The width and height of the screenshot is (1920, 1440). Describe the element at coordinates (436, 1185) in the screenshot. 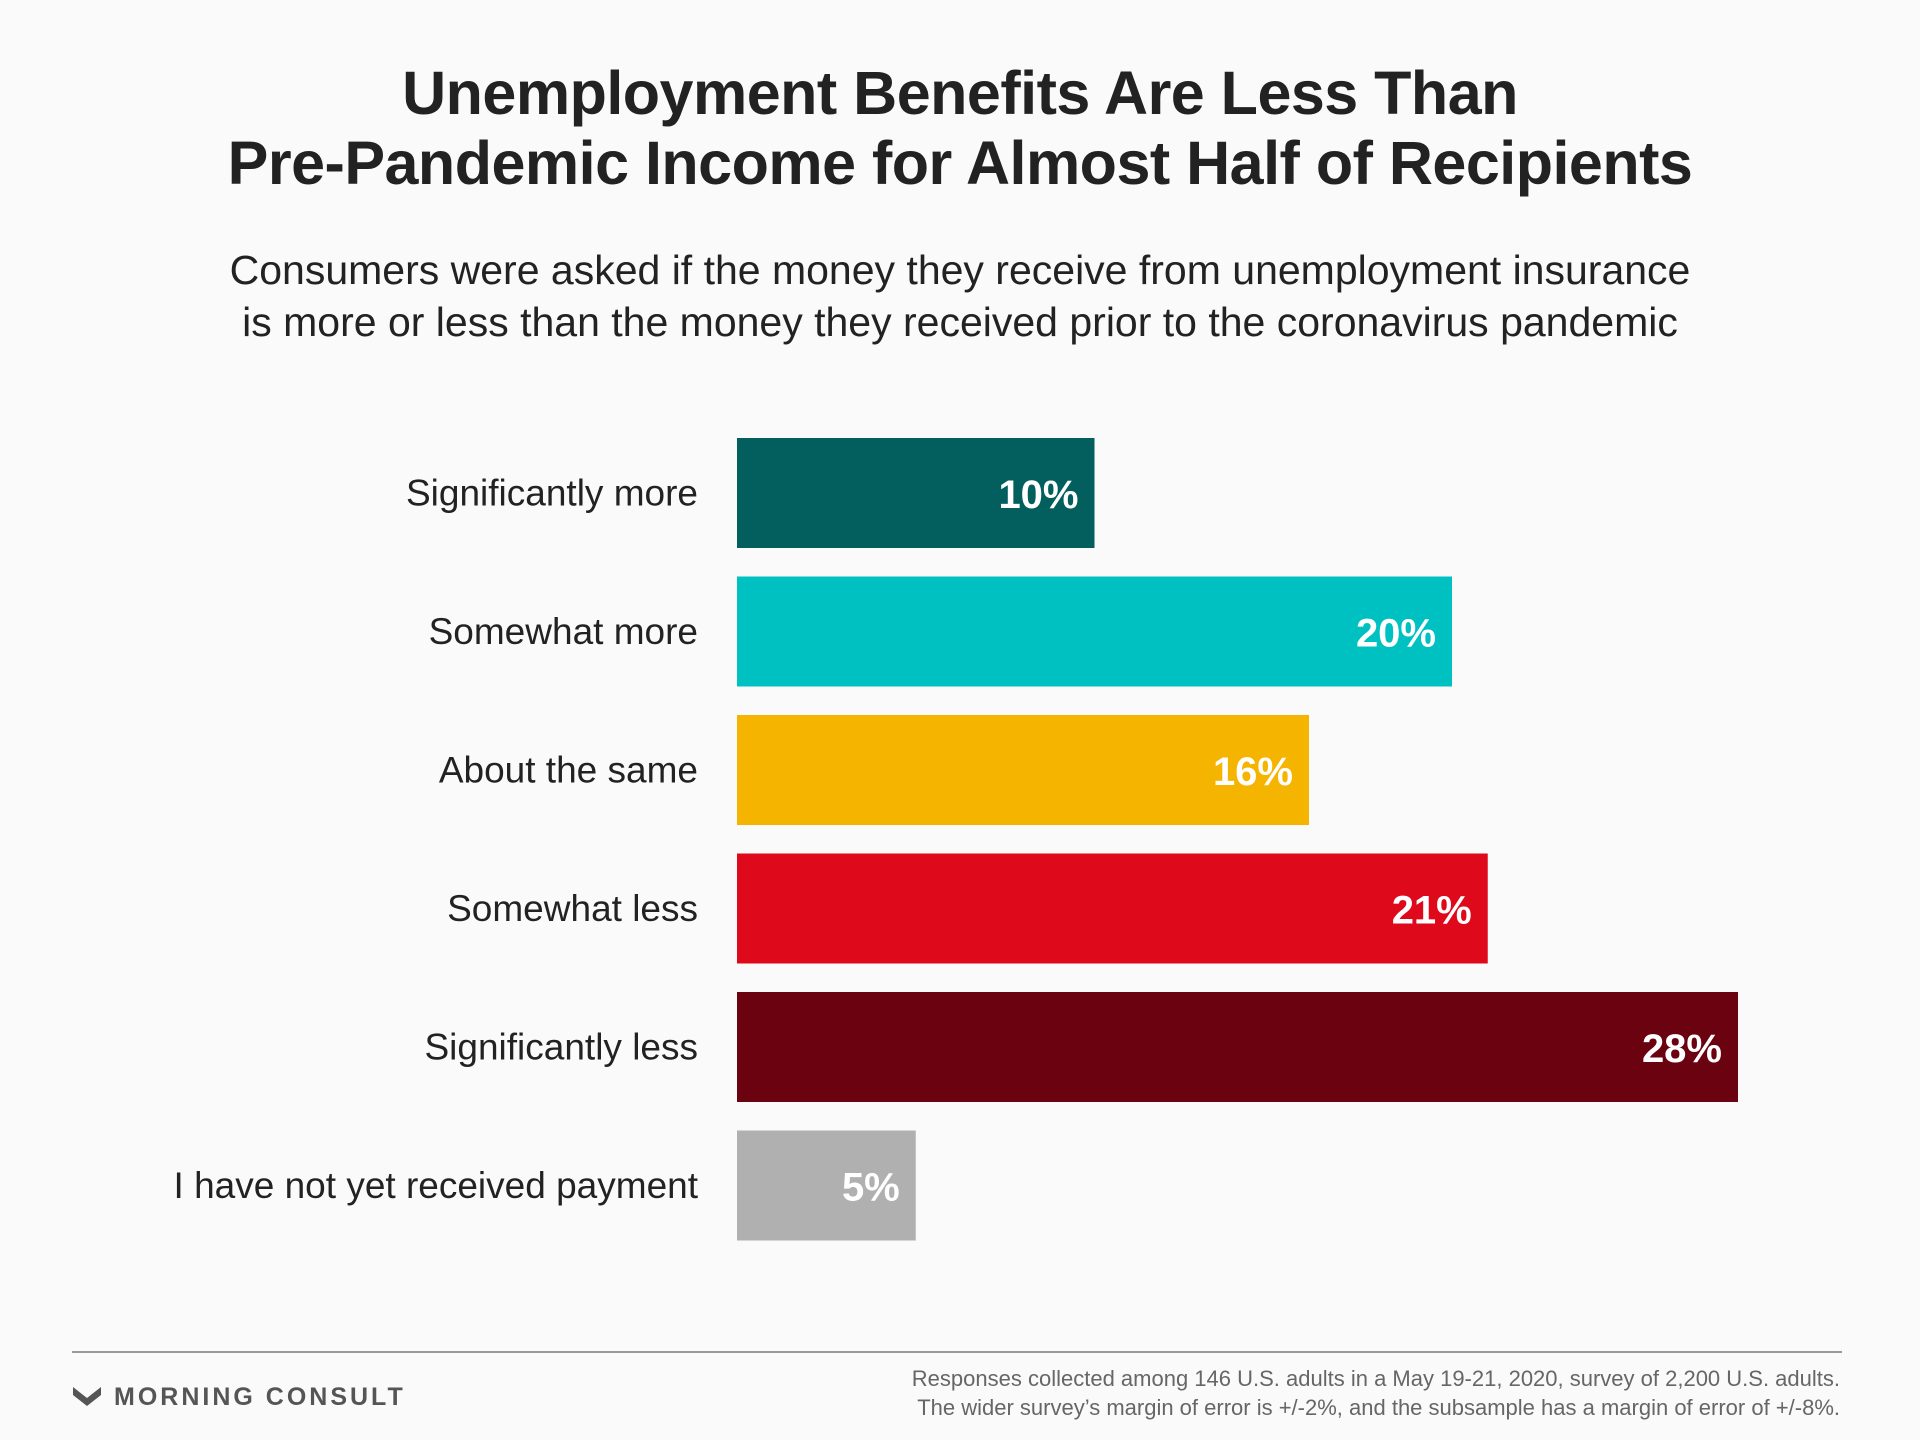

I see `category-label-5: I have not yet received payment` at that location.